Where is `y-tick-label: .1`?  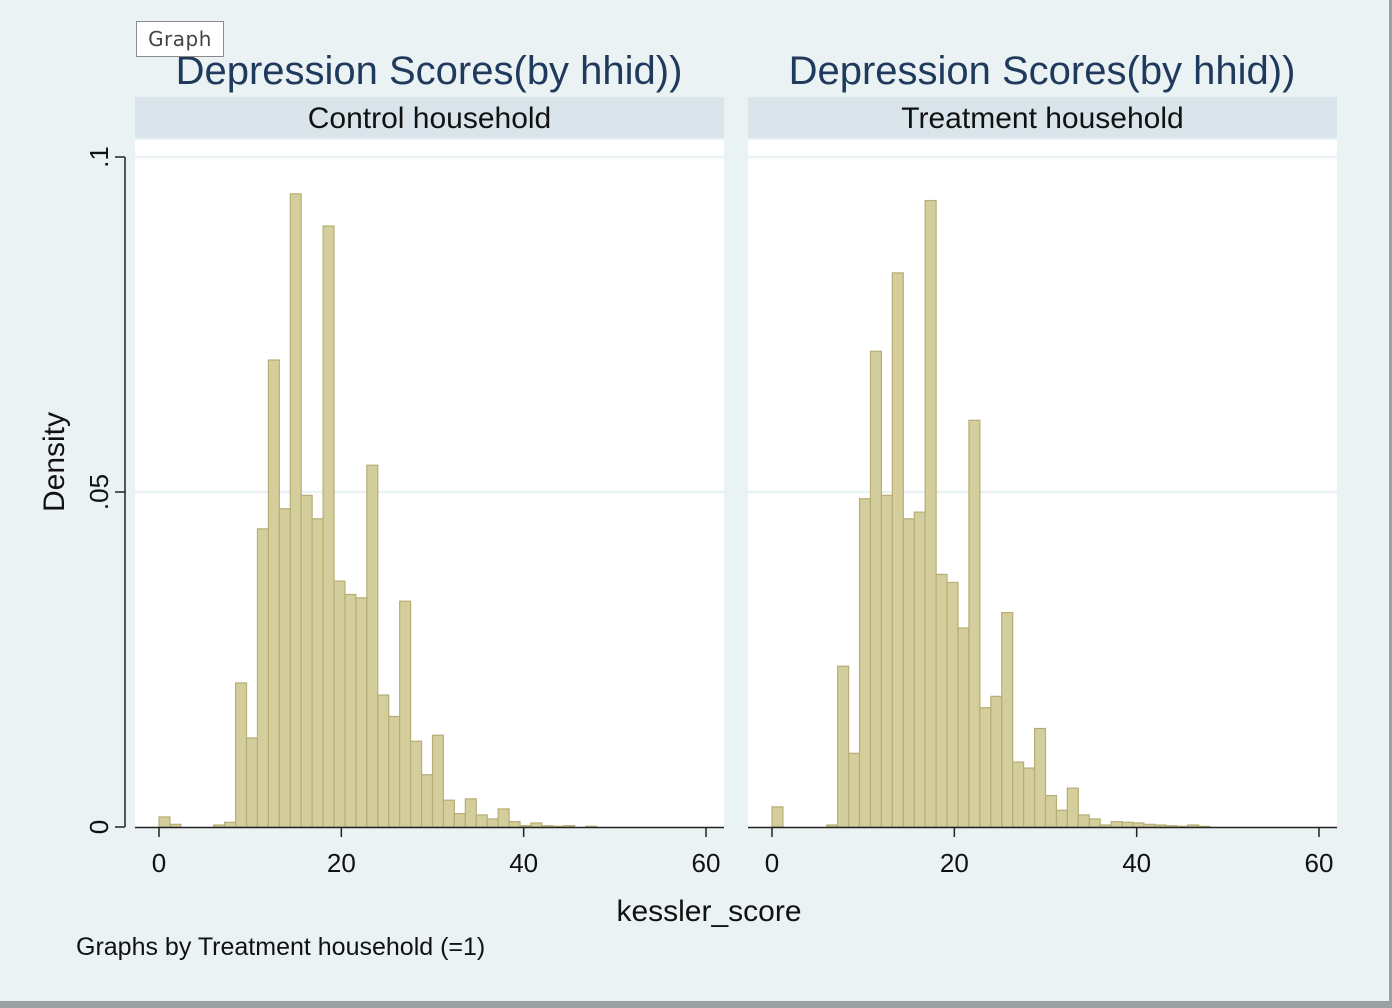 y-tick-label: .1 is located at coordinates (99, 157).